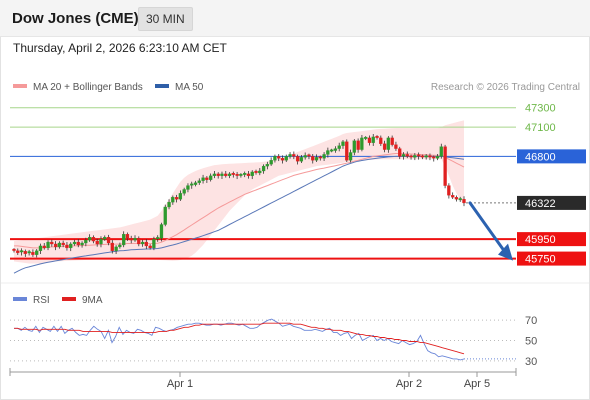 The image size is (590, 400). What do you see at coordinates (540, 204) in the screenshot?
I see `level-label-46322: 46322` at bounding box center [540, 204].